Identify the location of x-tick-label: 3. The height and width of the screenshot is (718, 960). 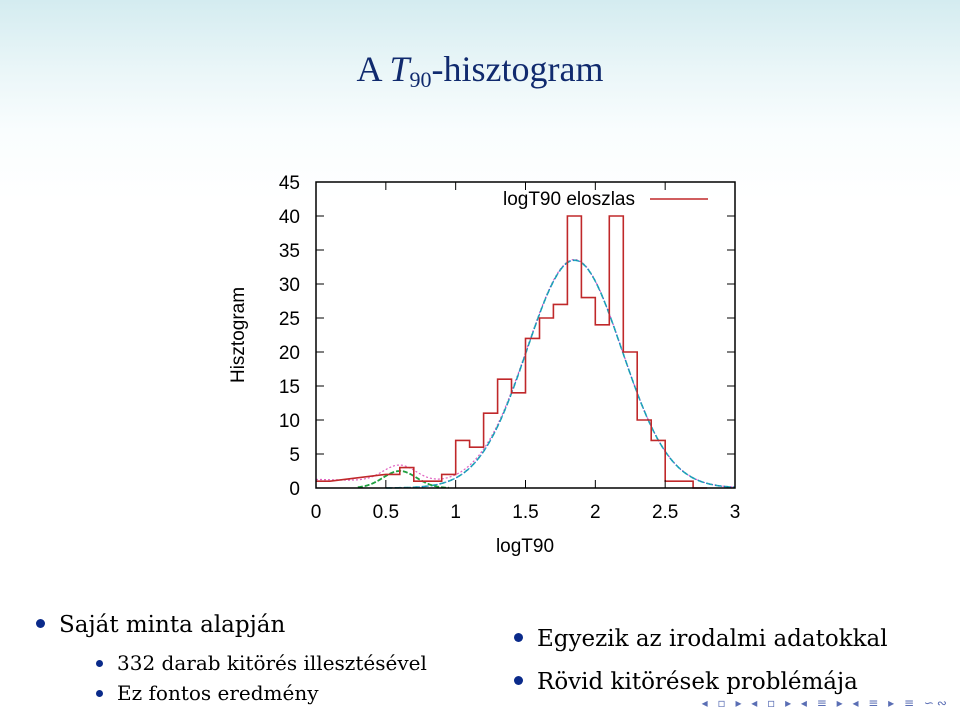
(735, 512).